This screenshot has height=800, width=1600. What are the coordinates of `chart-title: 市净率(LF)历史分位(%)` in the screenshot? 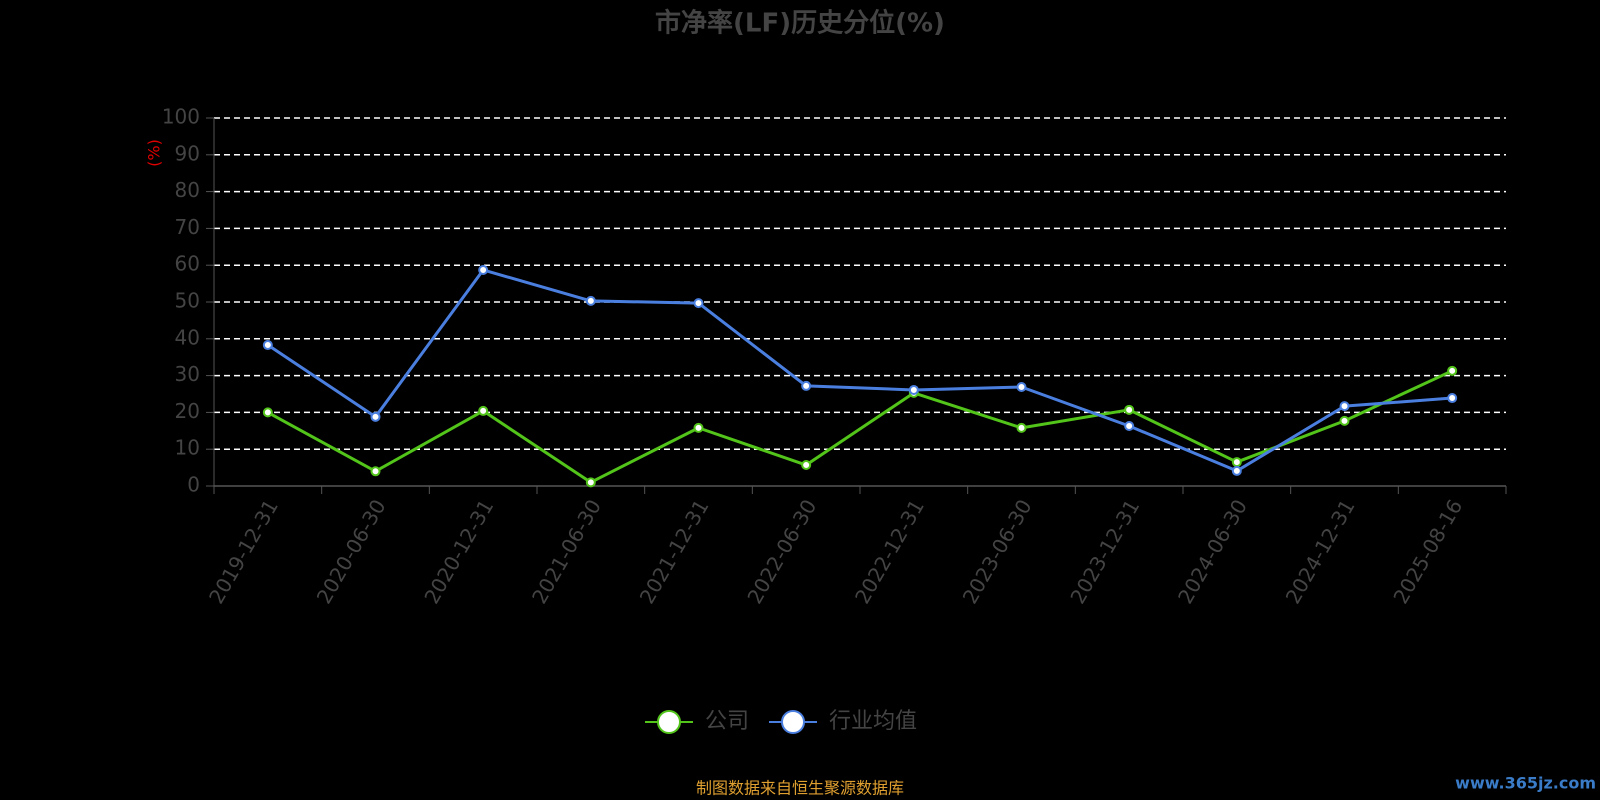 It's located at (800, 23).